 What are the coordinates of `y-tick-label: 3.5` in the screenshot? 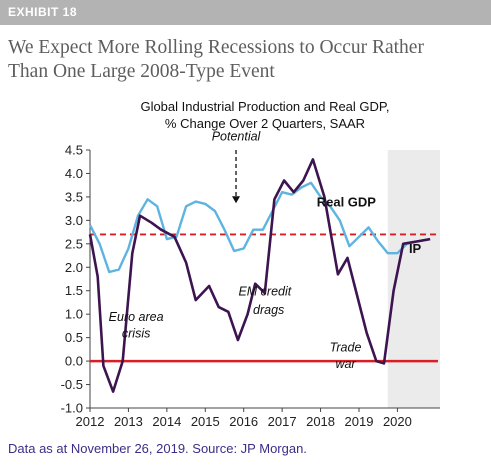 It's located at (74, 196).